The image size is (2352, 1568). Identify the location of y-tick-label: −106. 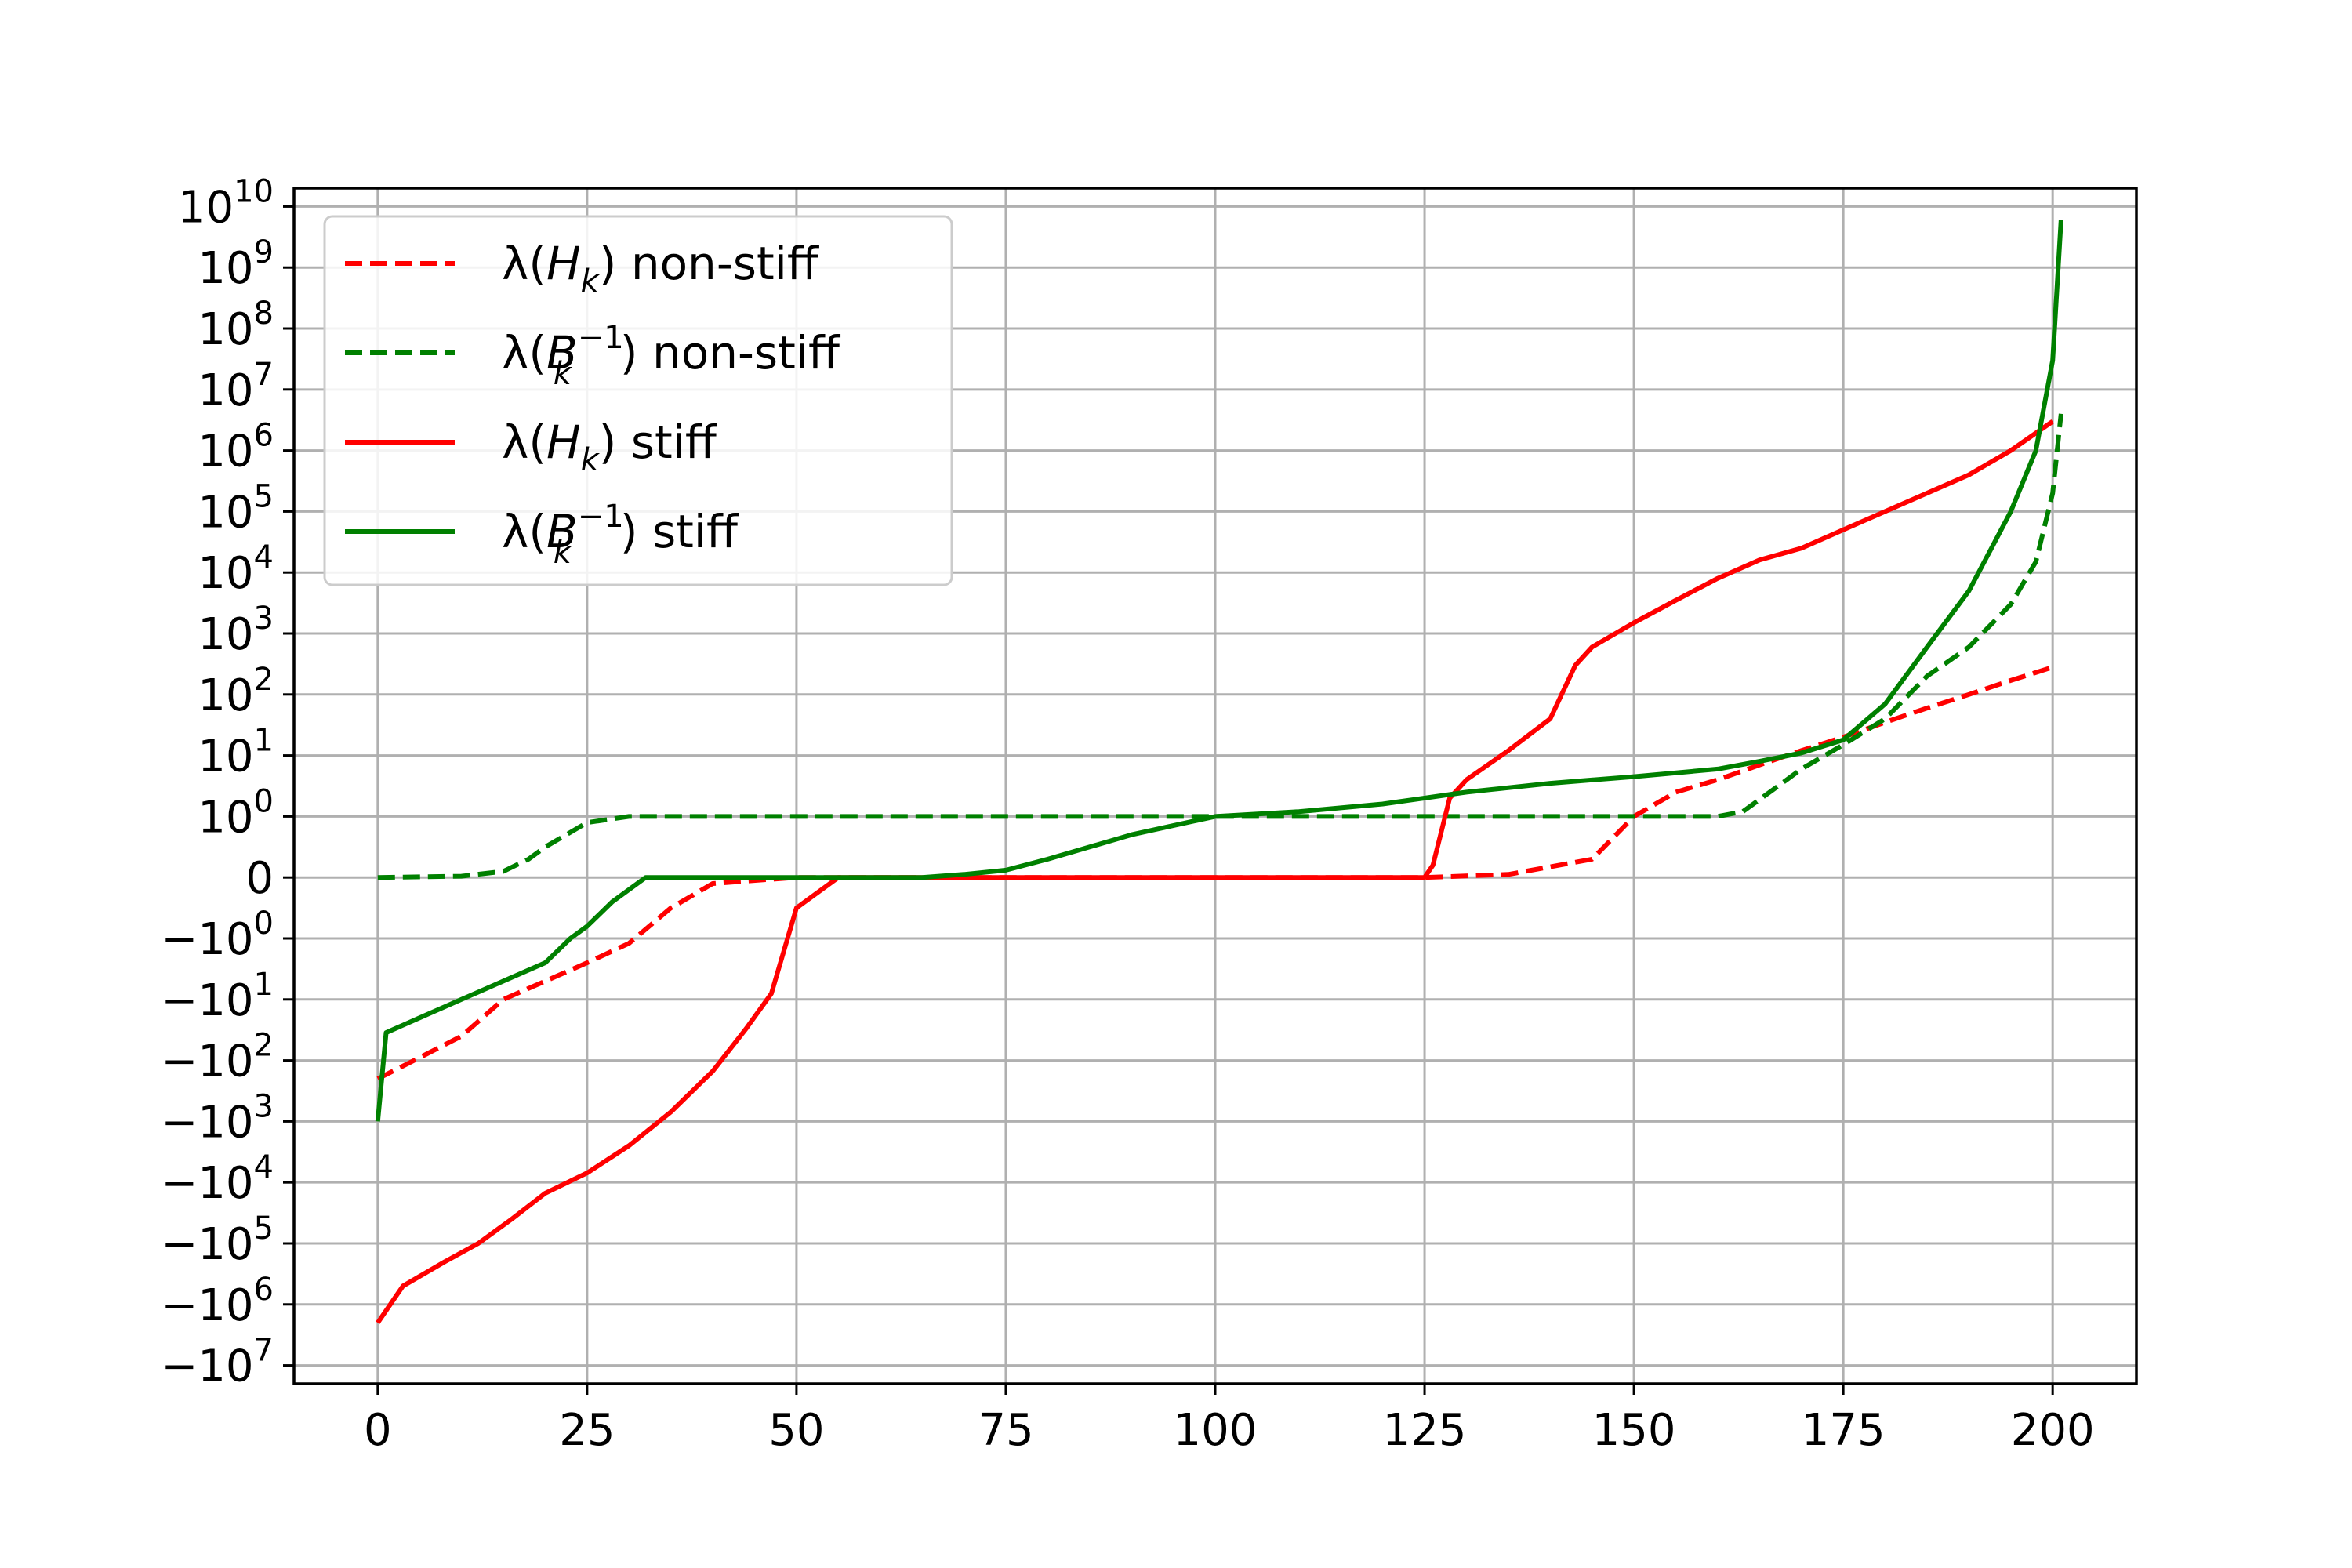
(218, 1301).